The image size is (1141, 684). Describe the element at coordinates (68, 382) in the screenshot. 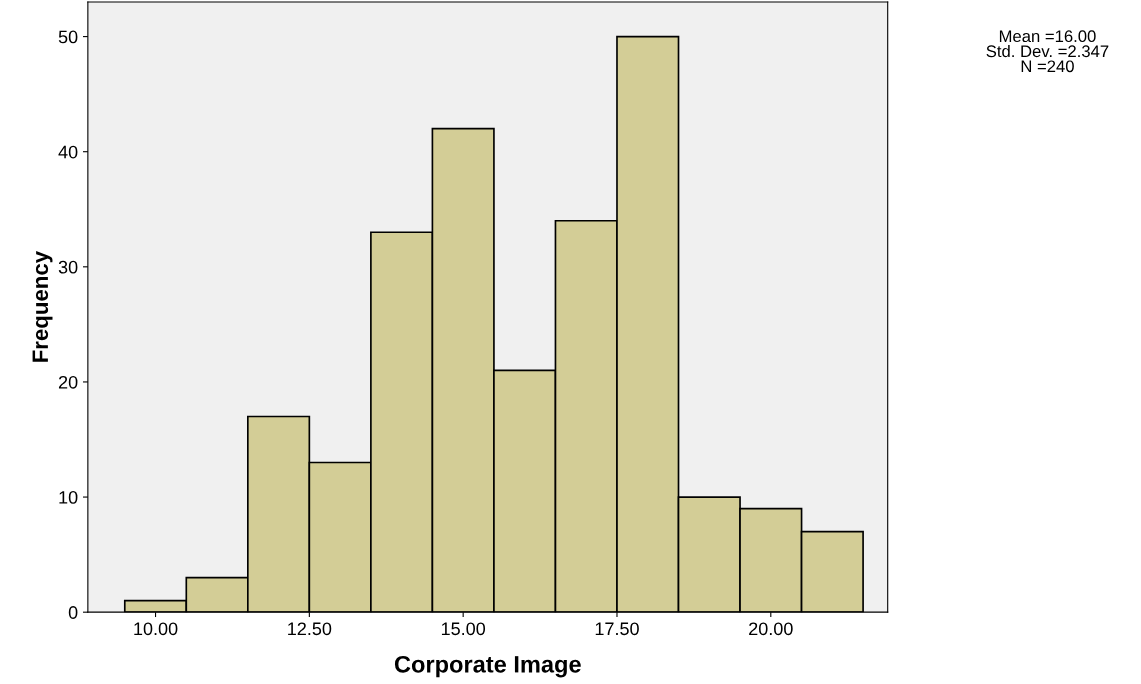

I see `y-tick-label: 20` at that location.